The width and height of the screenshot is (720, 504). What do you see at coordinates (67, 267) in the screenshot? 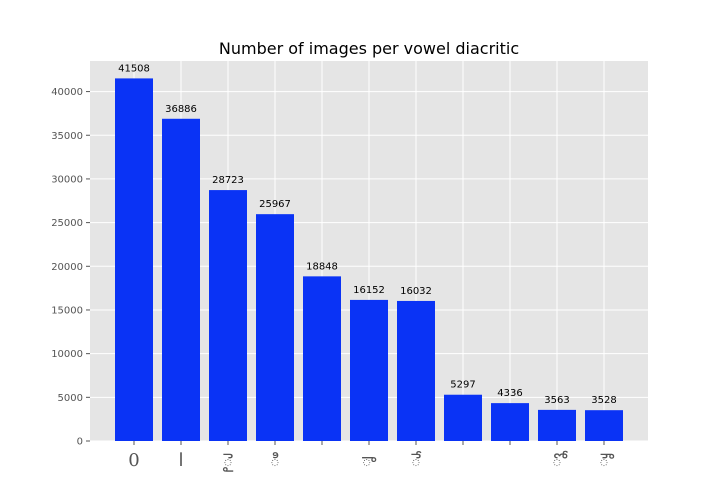
I see `y-tick-label: 20000` at bounding box center [67, 267].